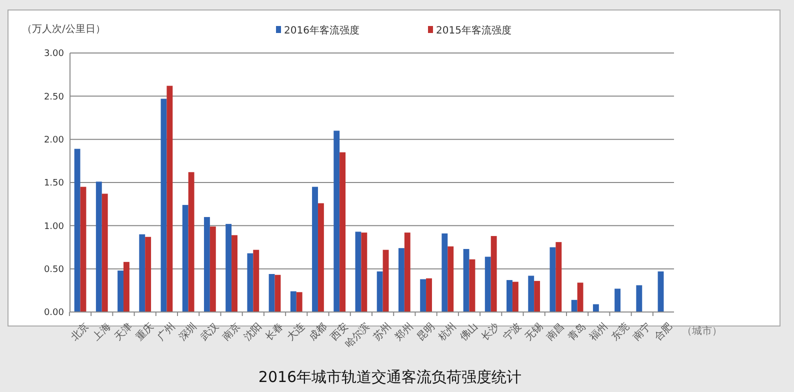 This screenshot has height=392, width=794. Describe the element at coordinates (166, 332) in the screenshot. I see `x-tick-label: 广州` at that location.